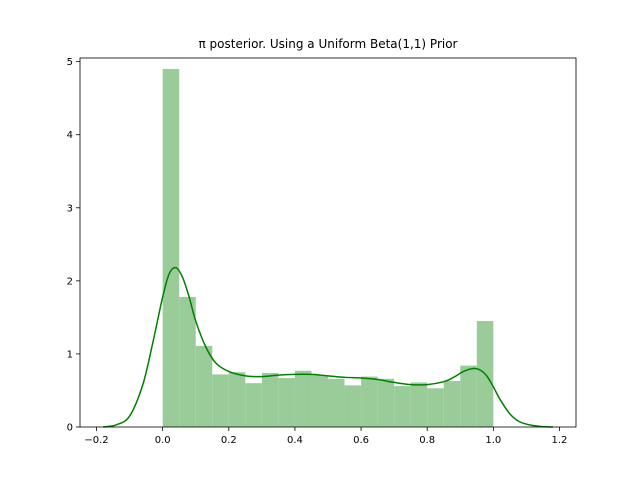 This screenshot has height=480, width=640. I want to click on y-tick-label: 3, so click(70, 208).